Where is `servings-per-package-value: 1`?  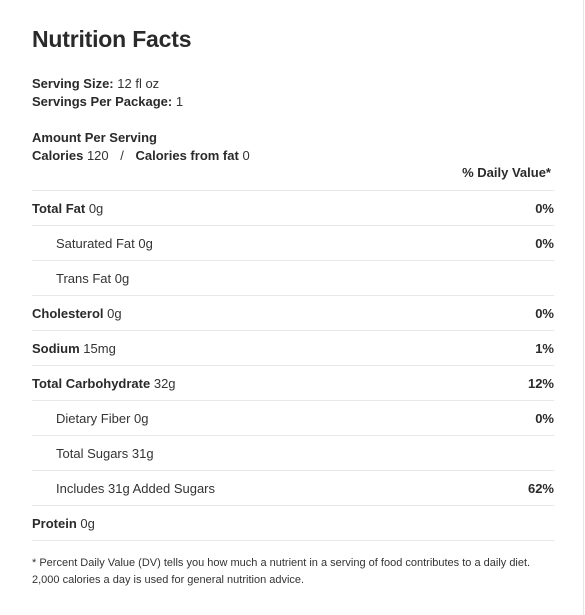
servings-per-package-value: 1 is located at coordinates (179, 101).